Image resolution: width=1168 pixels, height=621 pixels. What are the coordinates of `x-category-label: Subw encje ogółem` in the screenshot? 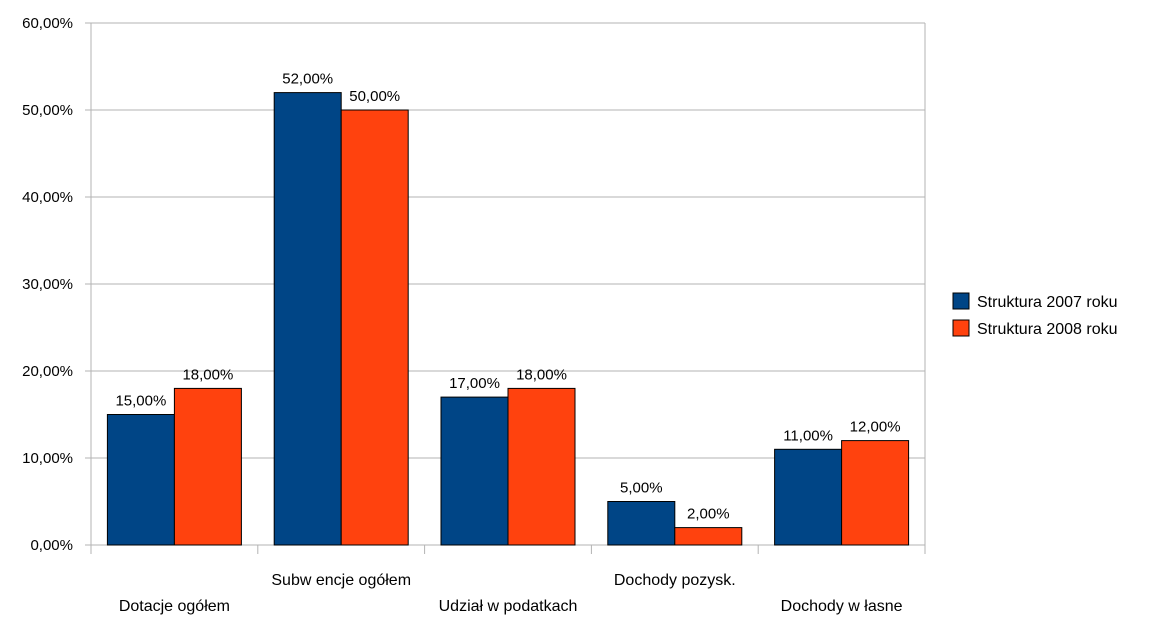 It's located at (341, 580).